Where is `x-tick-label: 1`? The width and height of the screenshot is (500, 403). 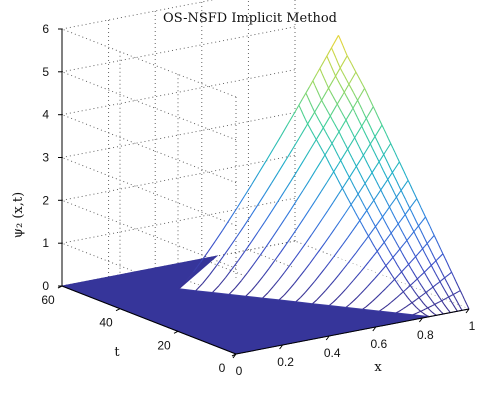 x-tick-label: 1 is located at coordinates (472, 326).